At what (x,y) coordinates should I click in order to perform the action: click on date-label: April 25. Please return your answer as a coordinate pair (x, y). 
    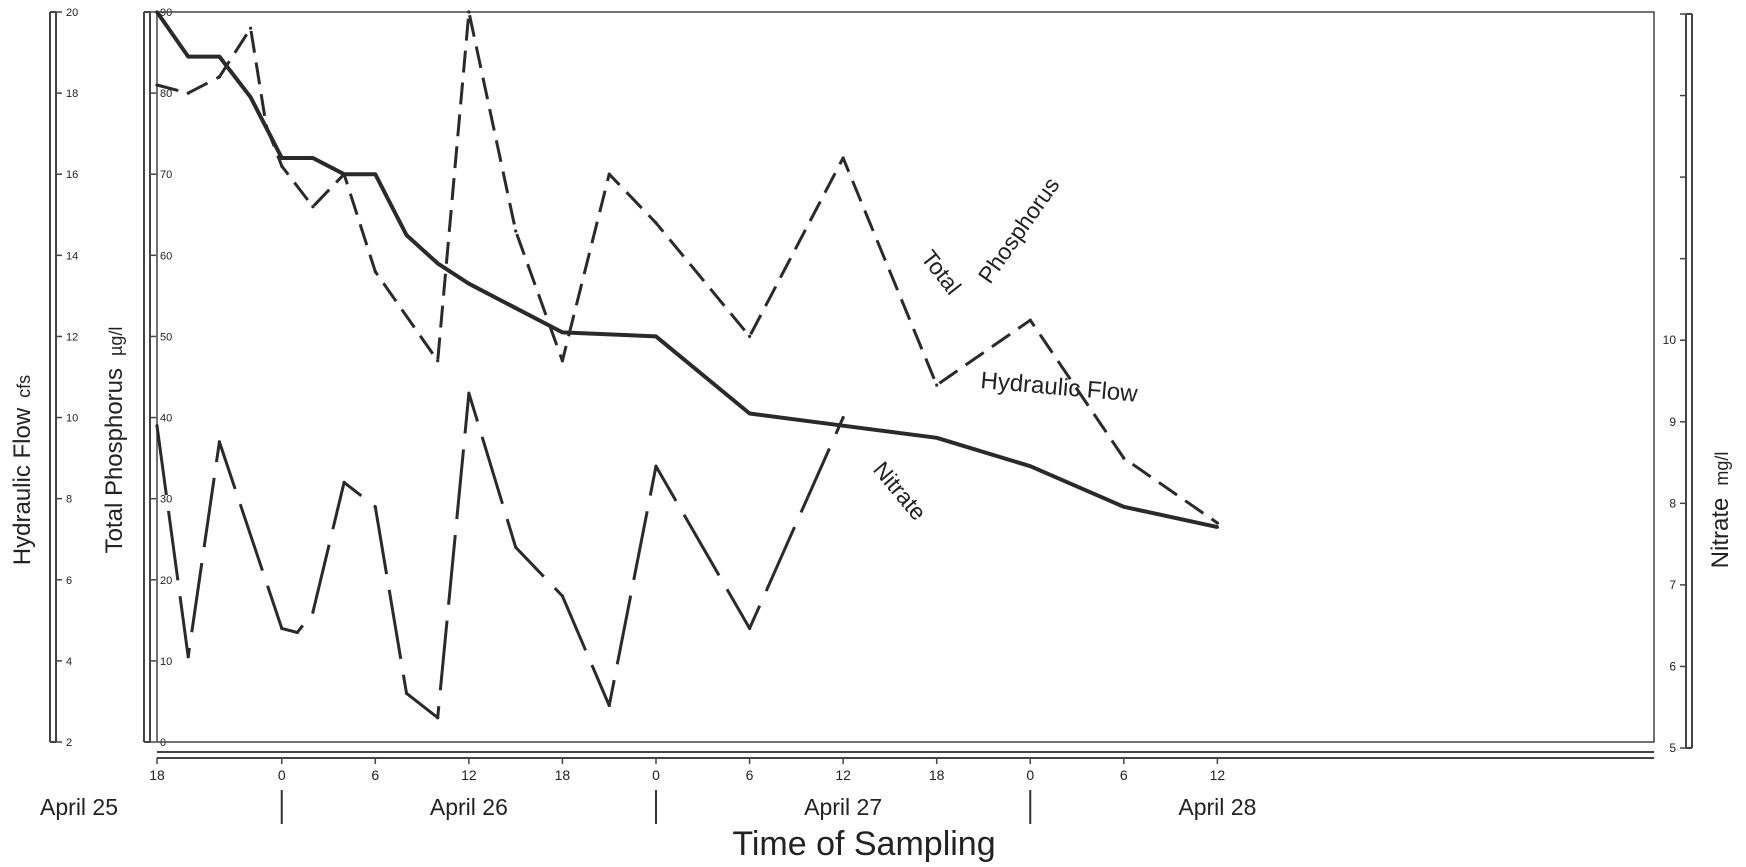
    Looking at the image, I should click on (79, 807).